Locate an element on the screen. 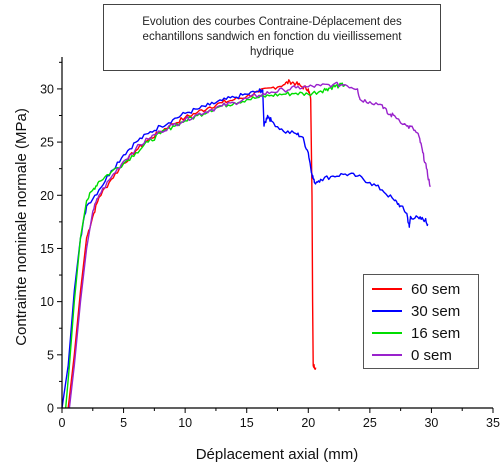 The height and width of the screenshot is (466, 503). legend-item-60-sem: 60 sem is located at coordinates (421, 289).